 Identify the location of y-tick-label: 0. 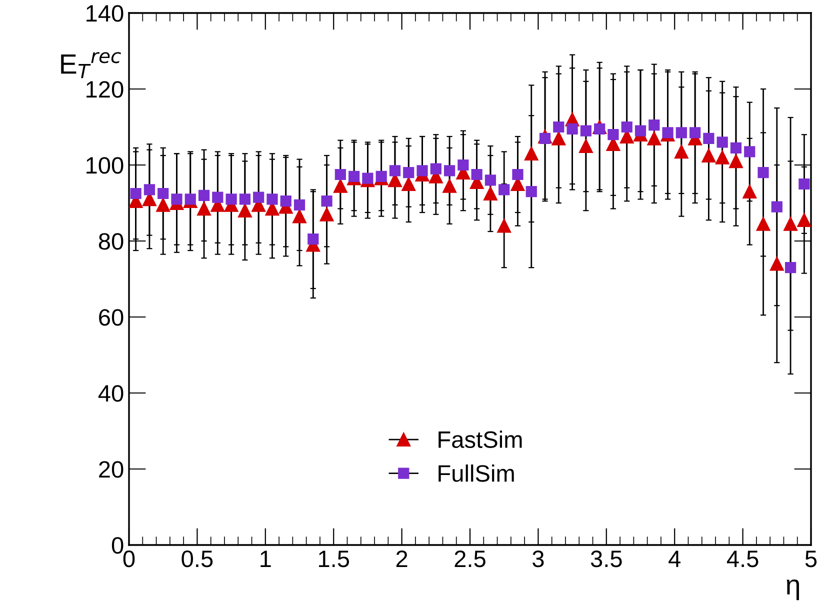
(118, 545).